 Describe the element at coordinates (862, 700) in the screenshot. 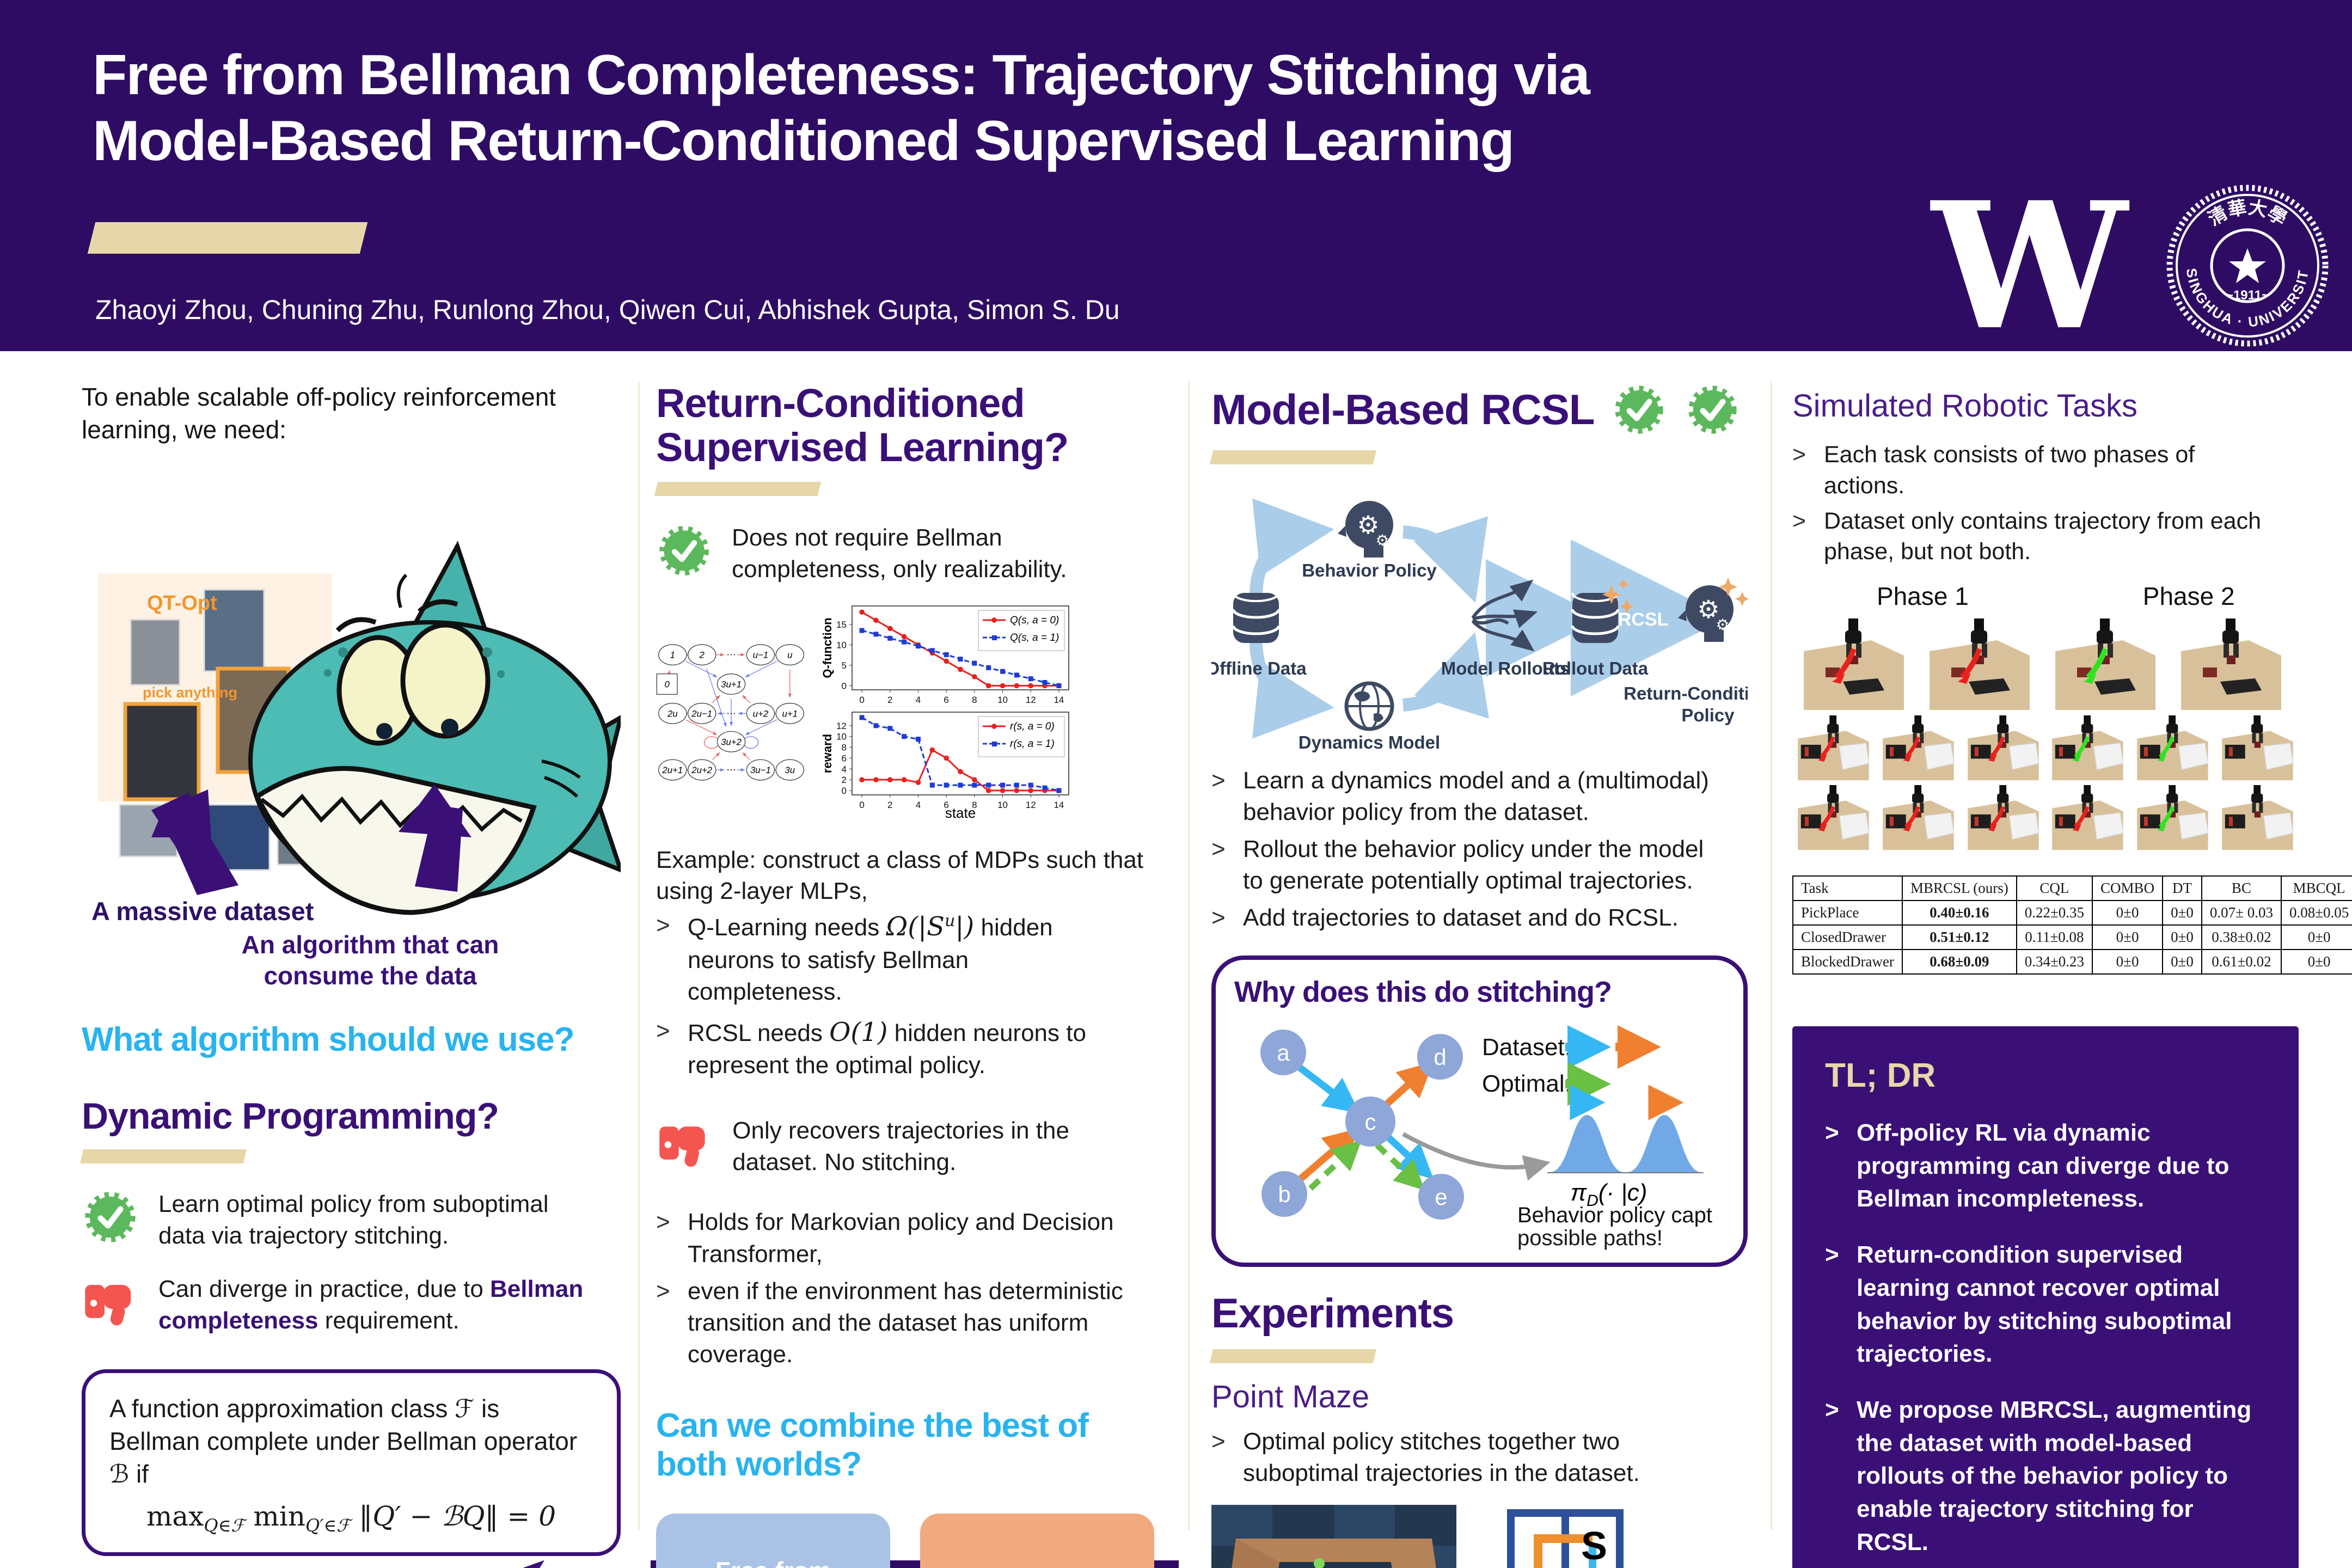

I see `svg-text: 0` at that location.